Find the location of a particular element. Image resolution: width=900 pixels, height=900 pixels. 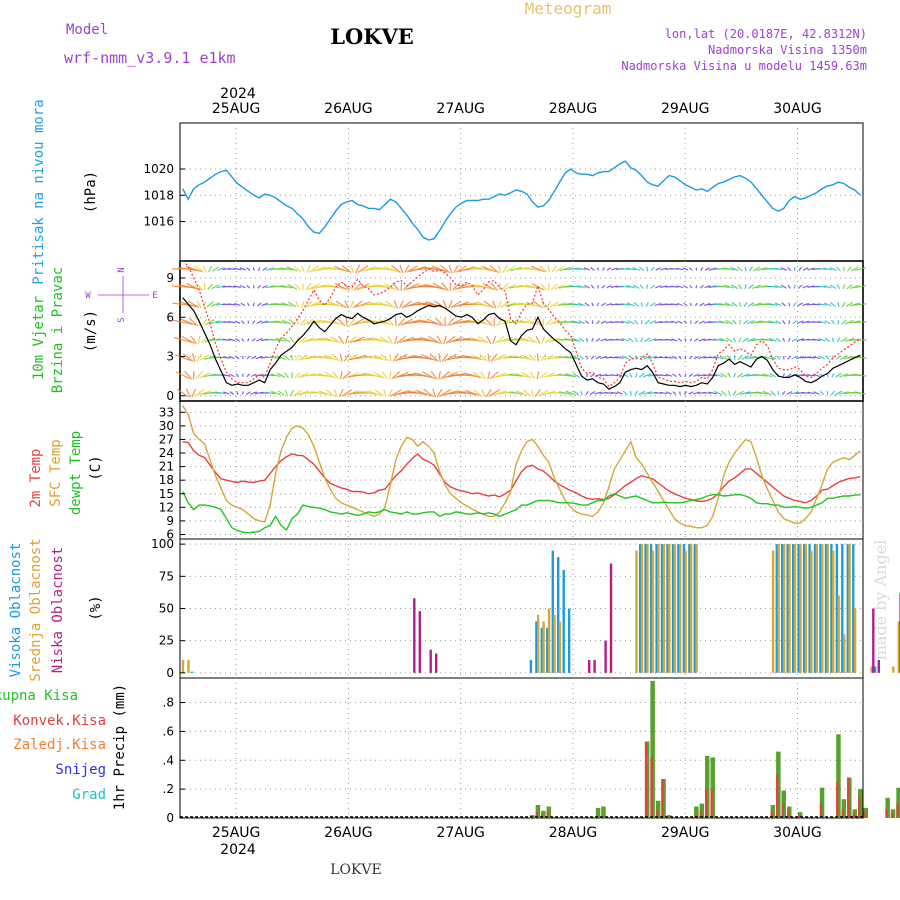

precip-bar is located at coordinates (800, 815).